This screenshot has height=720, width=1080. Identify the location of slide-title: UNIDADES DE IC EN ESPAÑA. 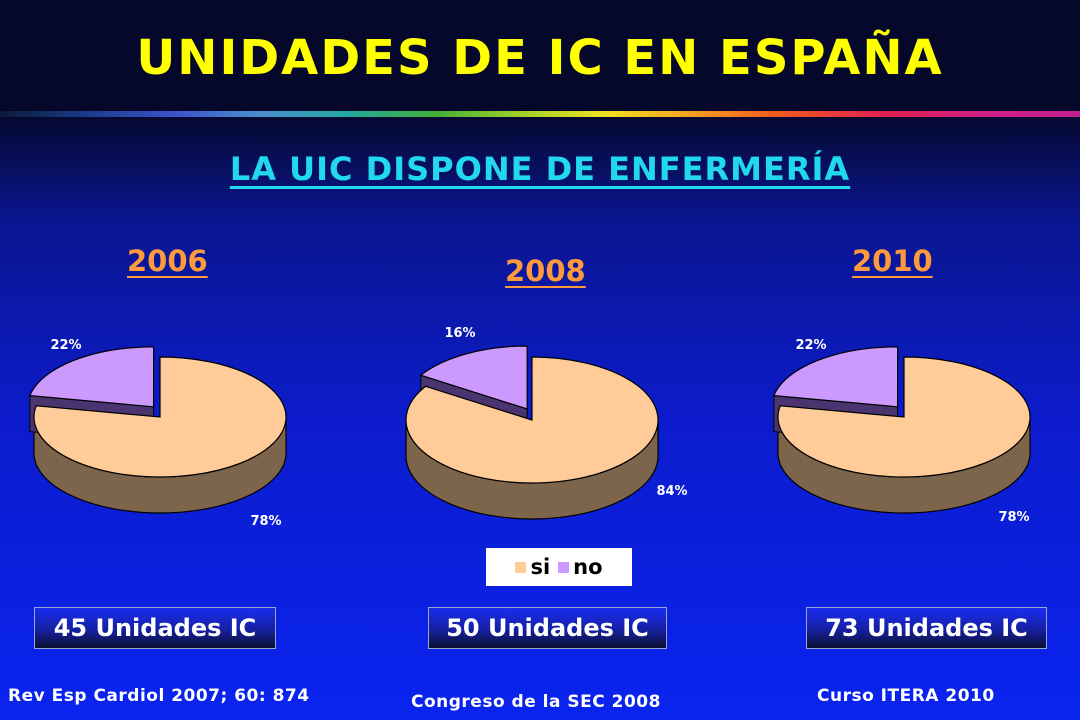
(540, 58).